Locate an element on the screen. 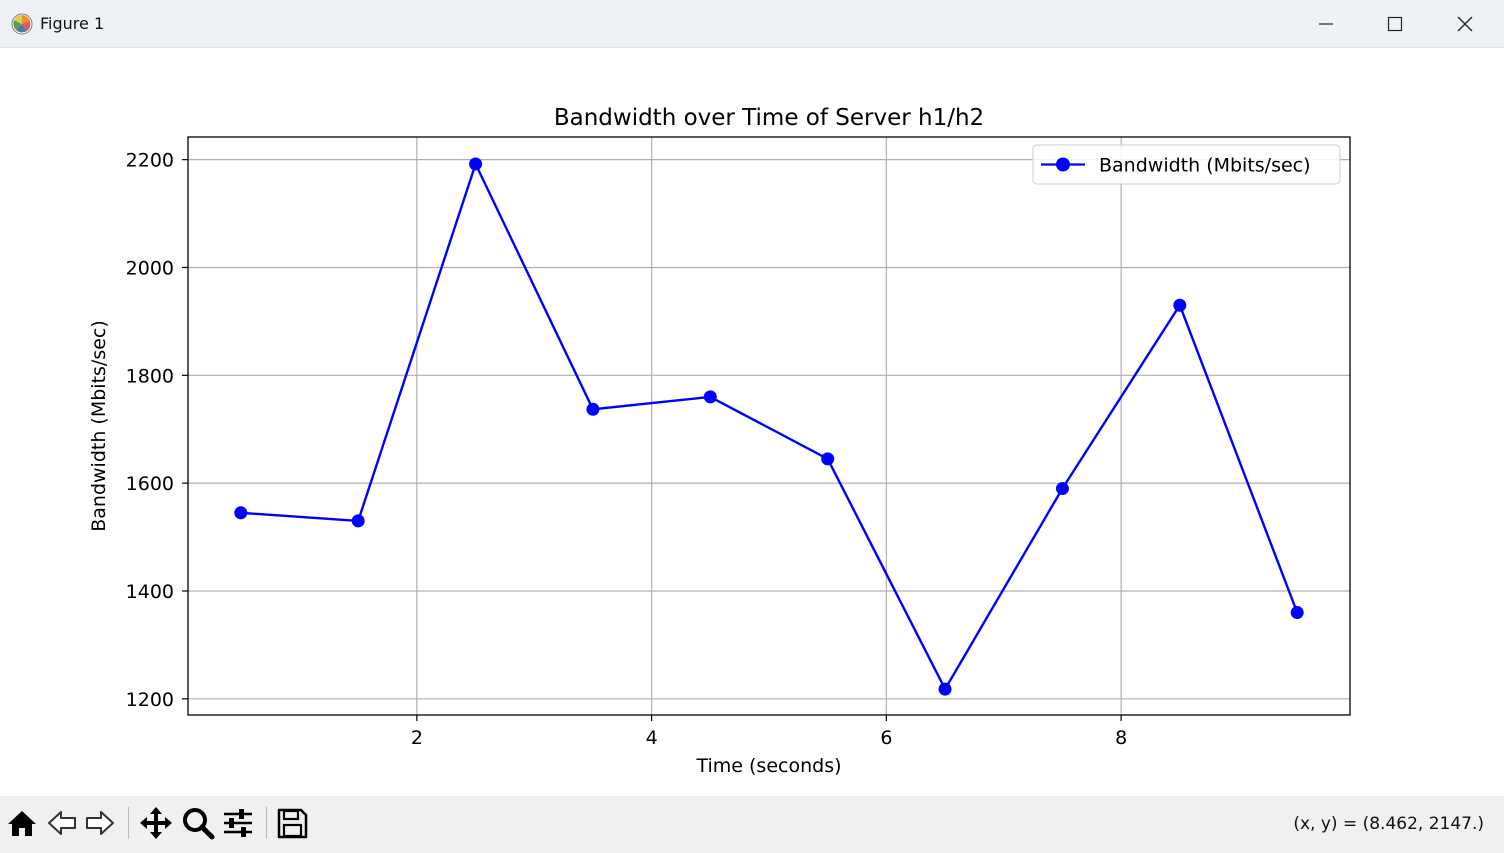  back-arrow-icon is located at coordinates (62, 823).